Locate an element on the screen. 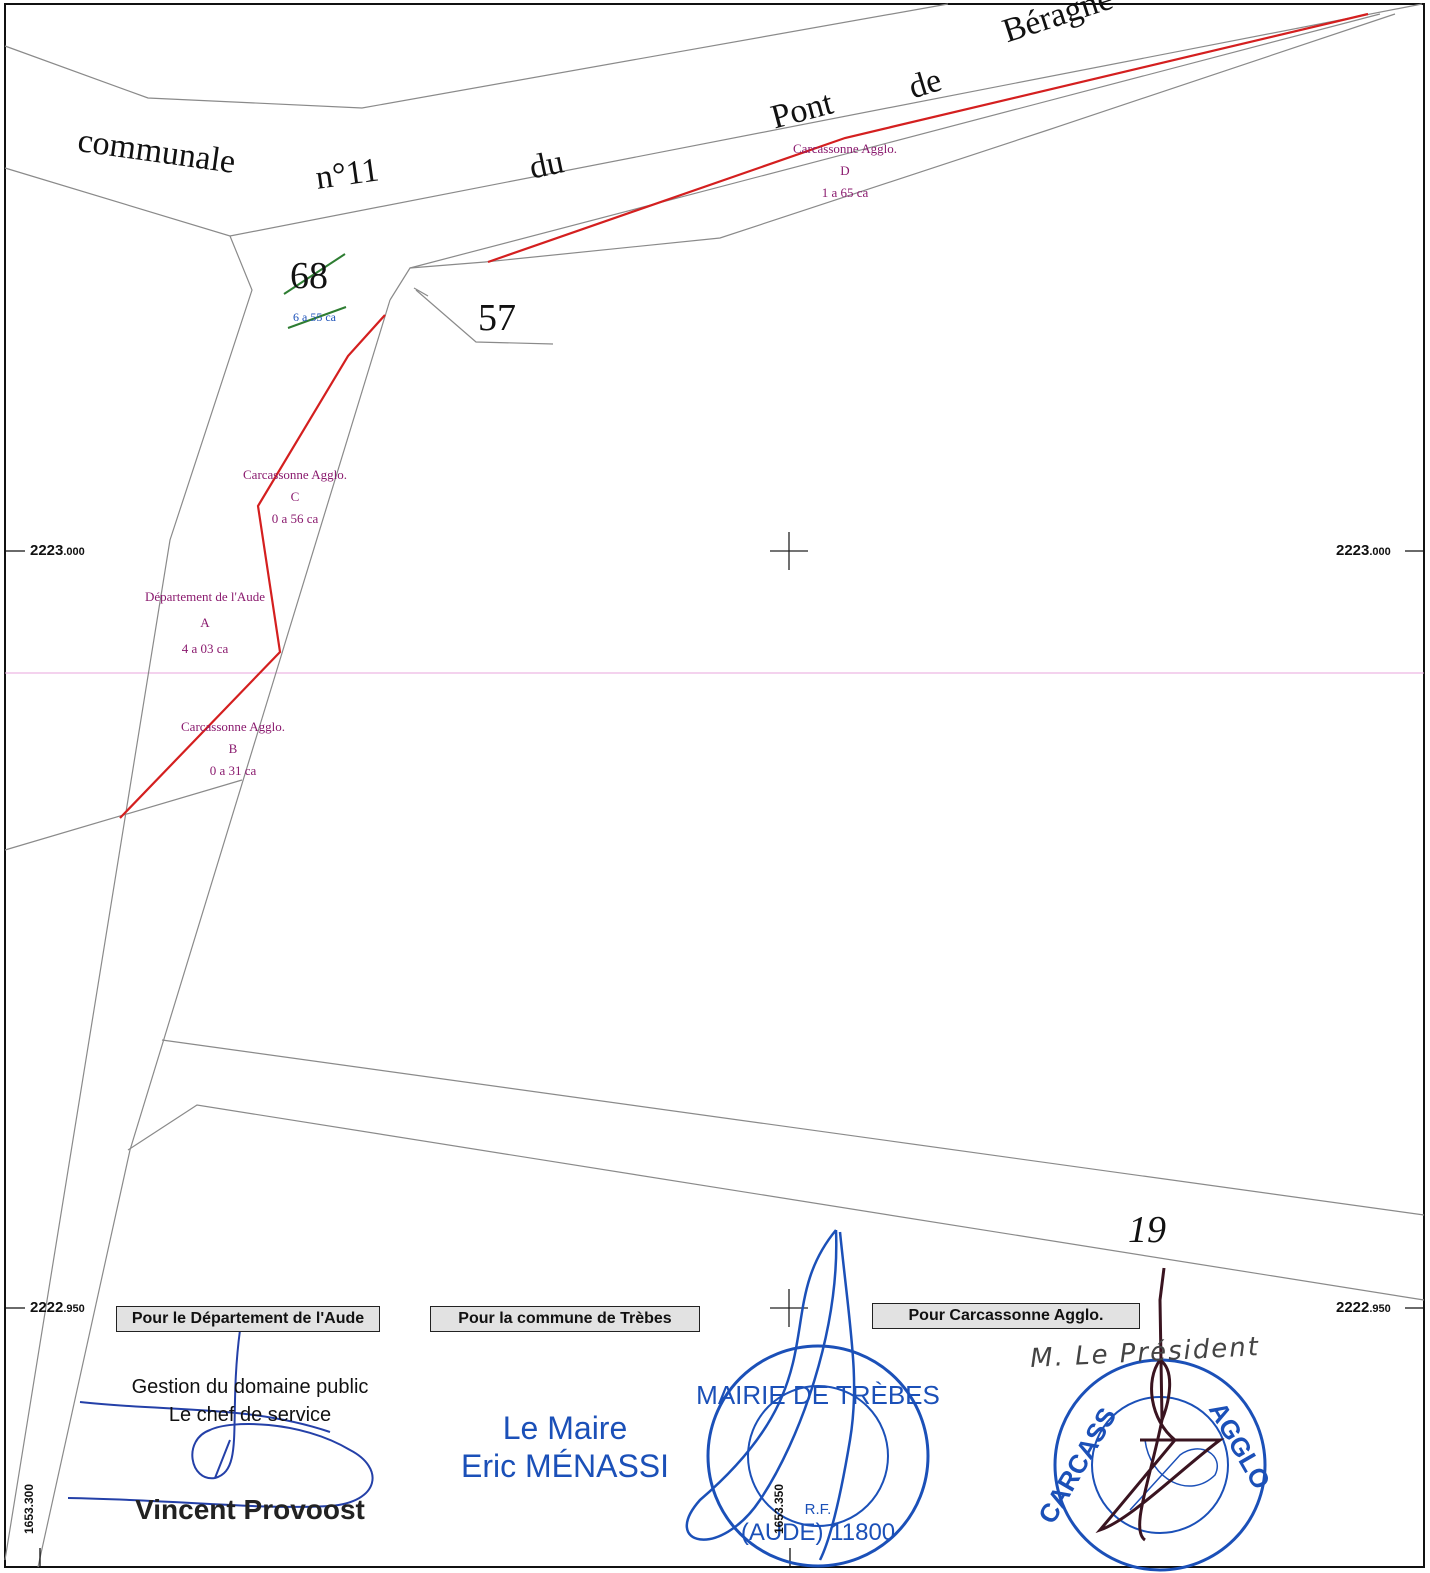  stamp-commune: MAIRIE DE TRÈBES (AUDE) 11800 R.F. is located at coordinates (812, 1398).